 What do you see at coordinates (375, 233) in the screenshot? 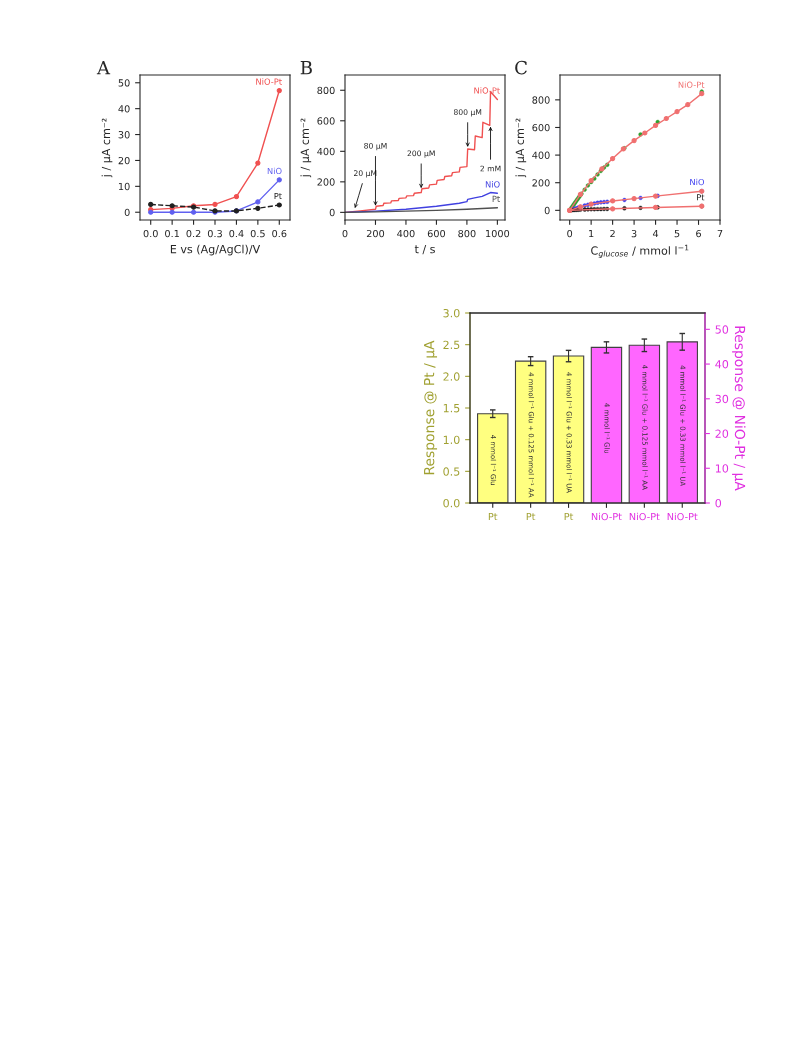
I see `x-tick-label: 200` at bounding box center [375, 233].